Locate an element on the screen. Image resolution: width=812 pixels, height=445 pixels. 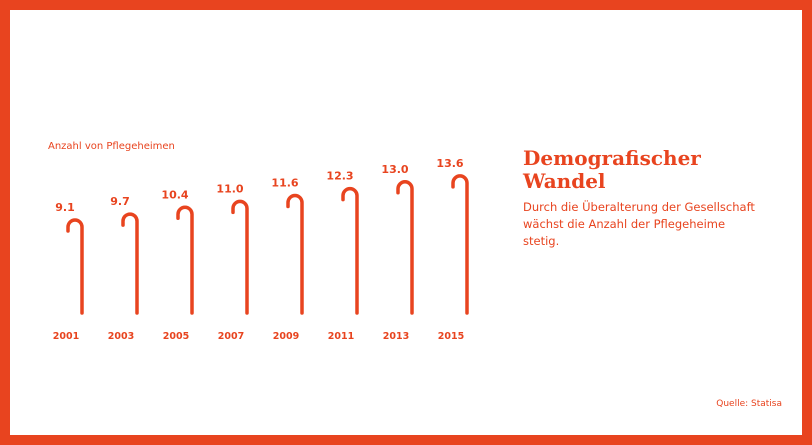
value-label-2001: 9.1 is located at coordinates (65, 207).